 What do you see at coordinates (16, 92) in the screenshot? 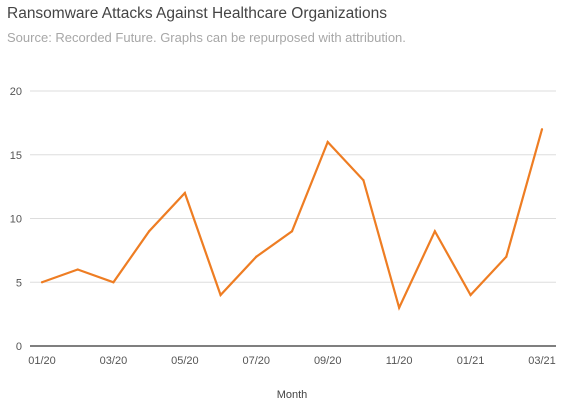
I see `y-tick-label: 20` at bounding box center [16, 92].